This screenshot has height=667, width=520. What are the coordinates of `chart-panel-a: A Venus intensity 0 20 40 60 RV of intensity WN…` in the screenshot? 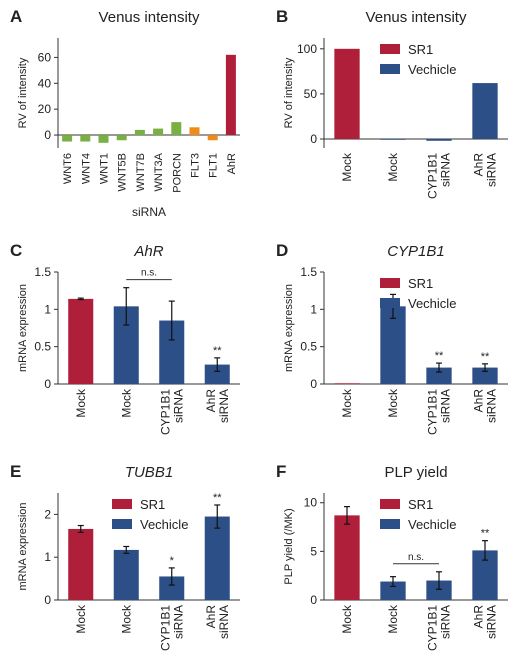 It's located at (125, 113).